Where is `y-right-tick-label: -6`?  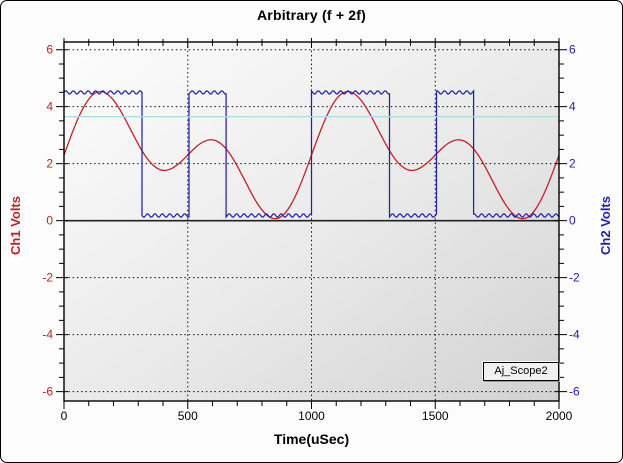
y-right-tick-label: -6 is located at coordinates (574, 392).